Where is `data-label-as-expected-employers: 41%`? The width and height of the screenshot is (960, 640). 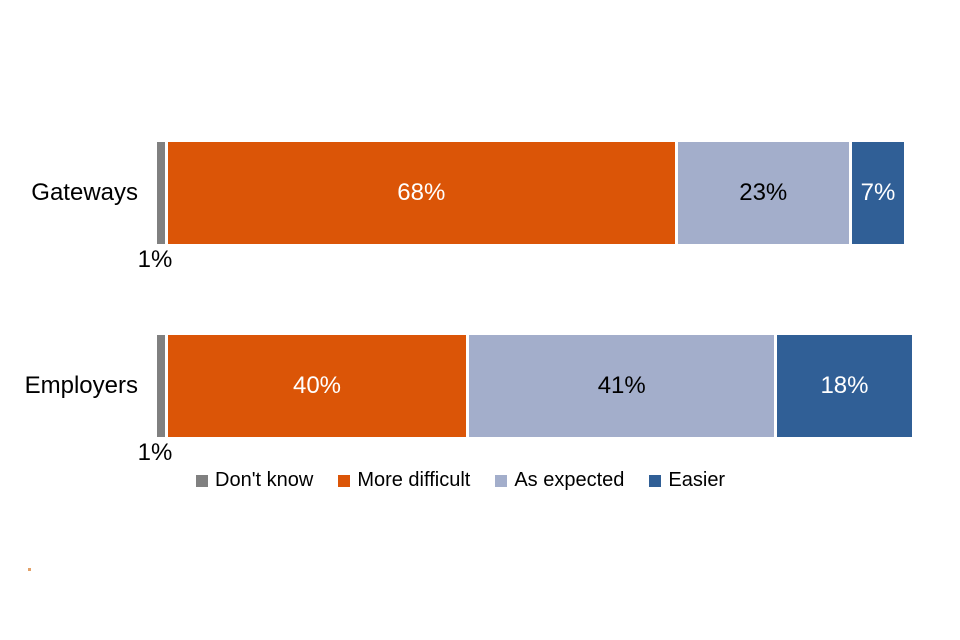
data-label-as-expected-employers: 41% is located at coordinates (621, 385).